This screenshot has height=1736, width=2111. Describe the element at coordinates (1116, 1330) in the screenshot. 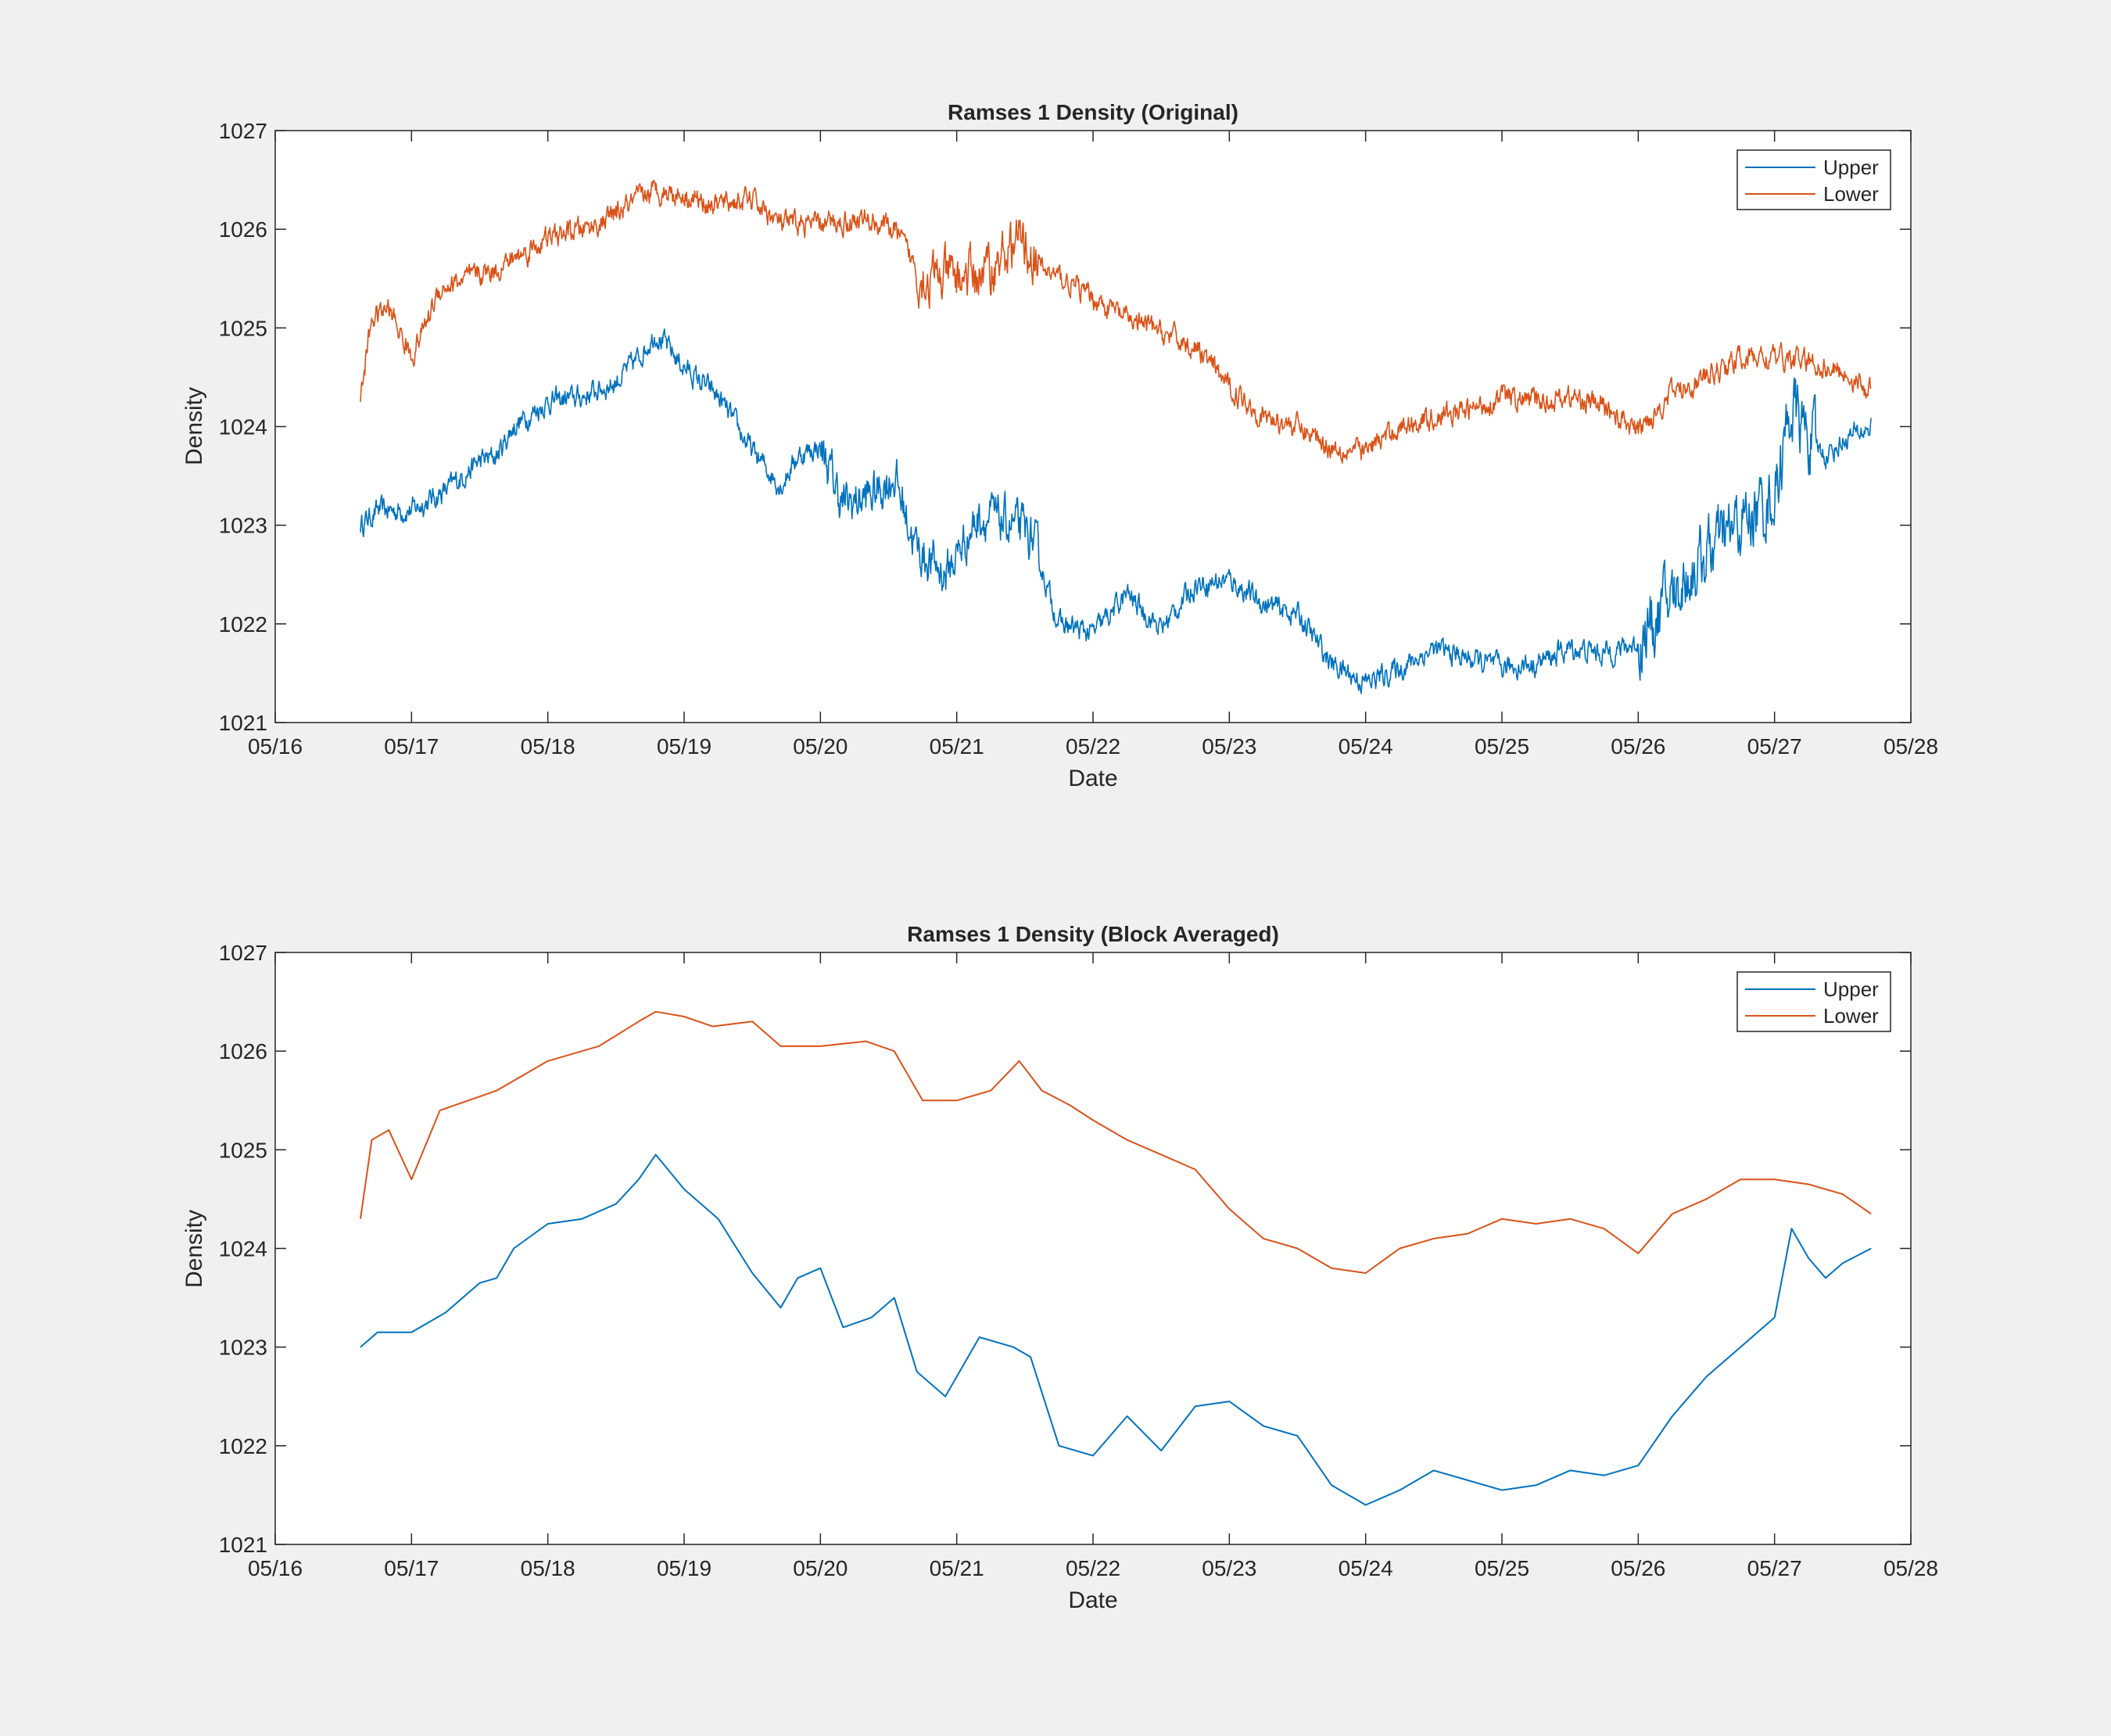

I see `series-line-upper` at that location.